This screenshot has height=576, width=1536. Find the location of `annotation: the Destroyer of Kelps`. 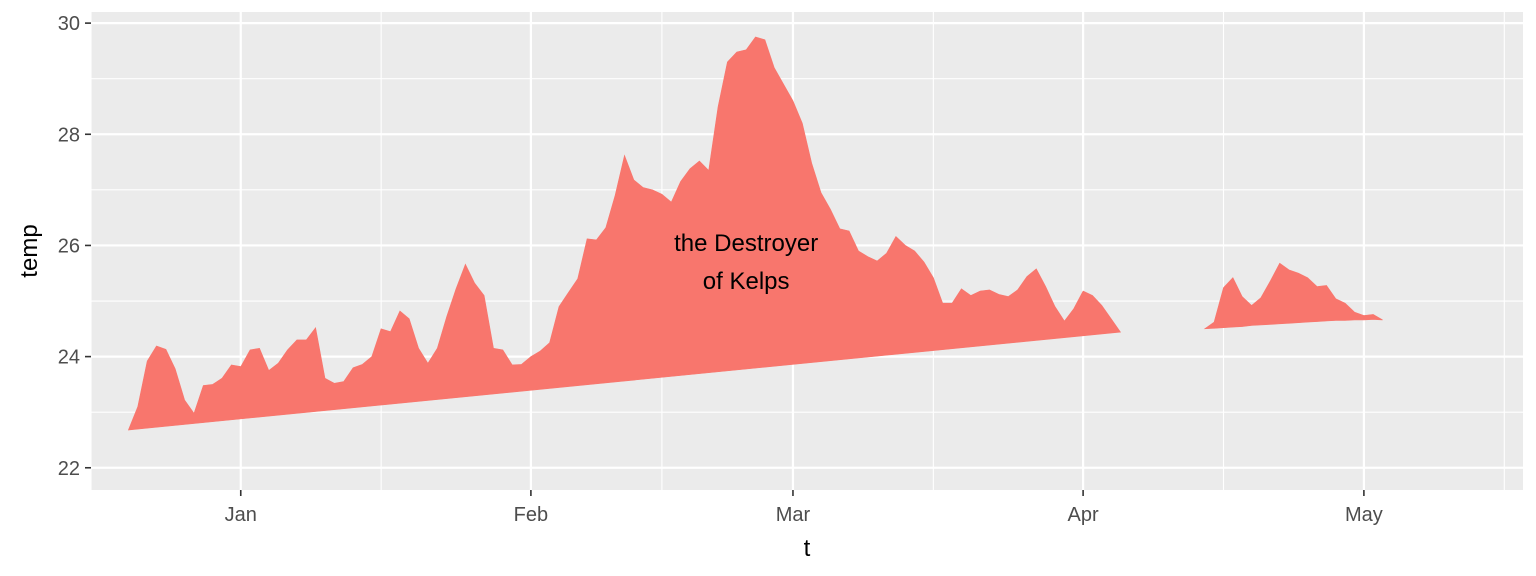

annotation: the Destroyer of Kelps is located at coordinates (746, 262).